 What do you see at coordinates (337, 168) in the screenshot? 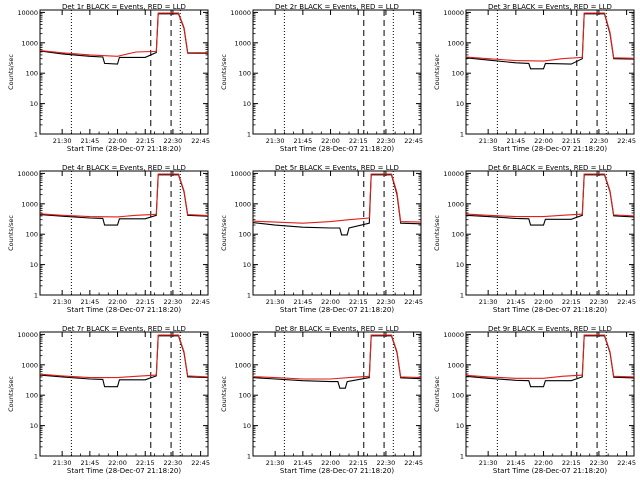
I see `chart-title: Det 5r BLACK = Events, RED = LLD` at bounding box center [337, 168].